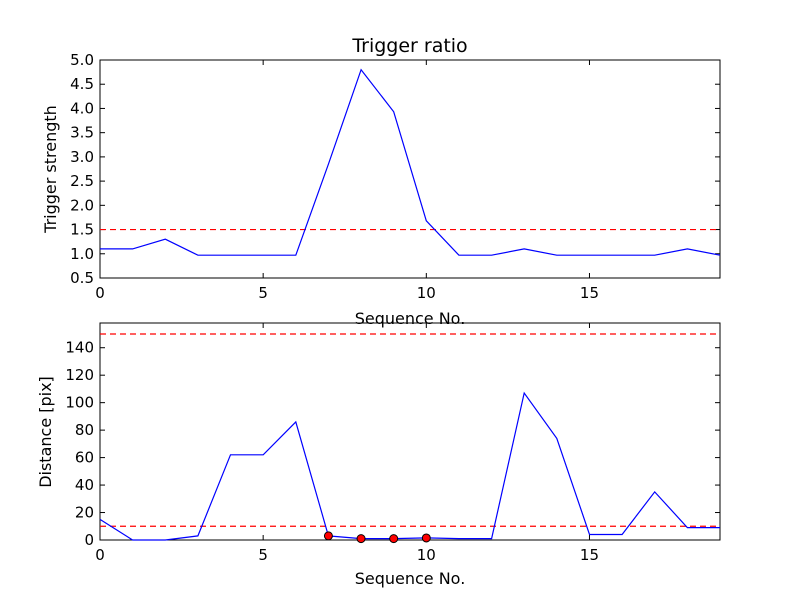  I want to click on y-axis-label: Trigger strength, so click(50, 169).